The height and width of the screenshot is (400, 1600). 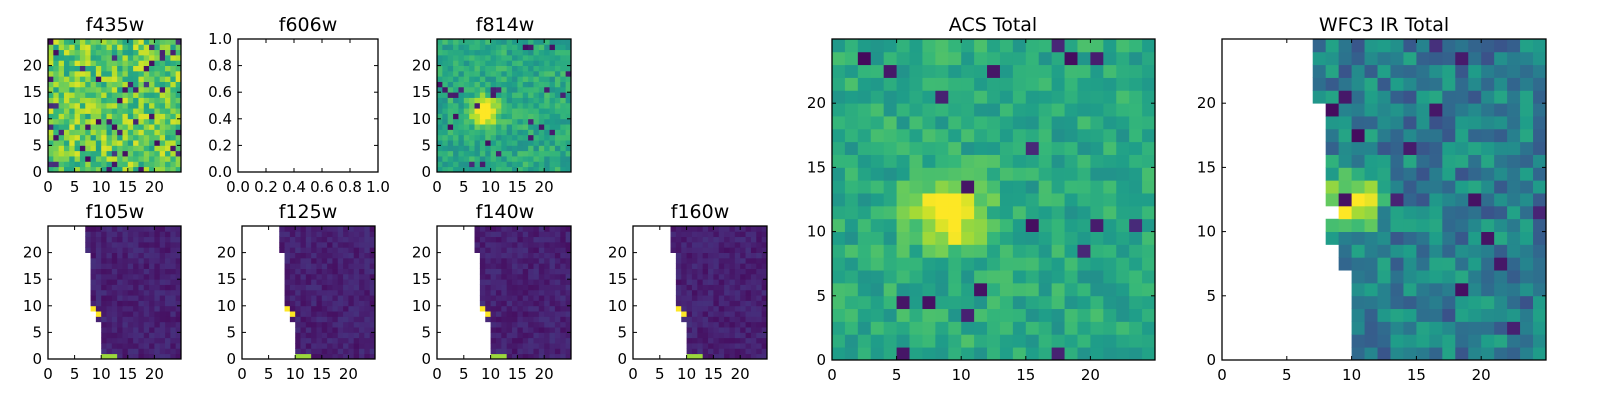 I want to click on x-tick-label: 0, so click(x=48, y=187).